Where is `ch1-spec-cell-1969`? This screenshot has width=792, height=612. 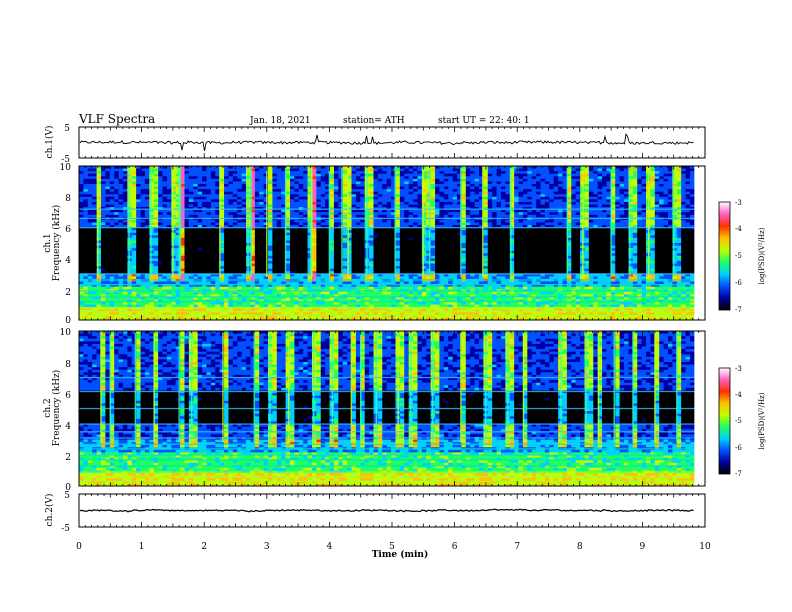 ch1-spec-cell-1969 is located at coordinates (121, 203).